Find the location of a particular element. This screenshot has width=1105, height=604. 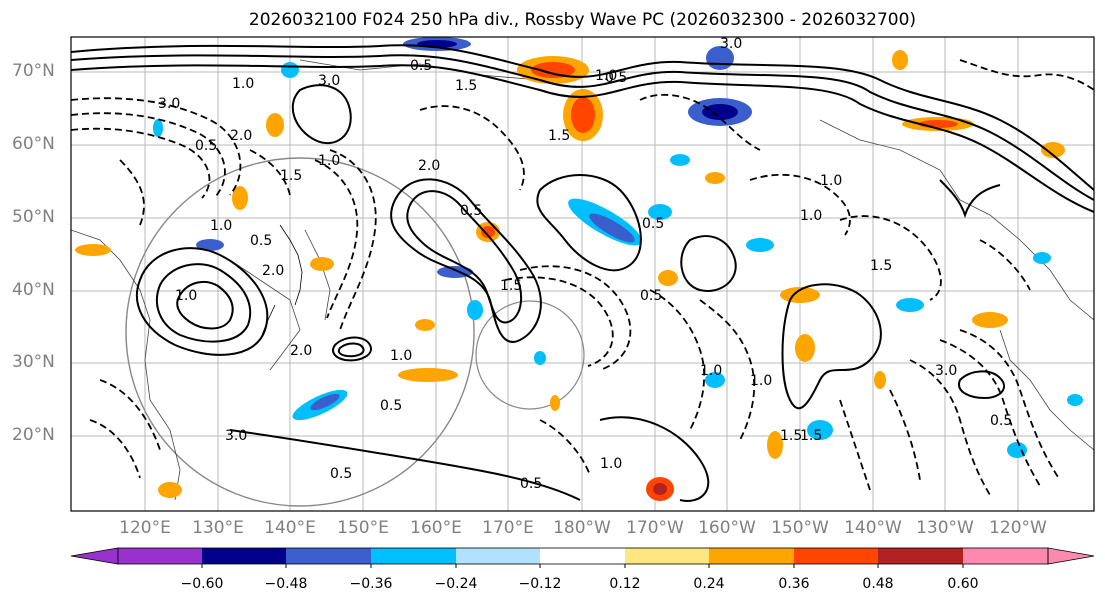

reference-circle-small is located at coordinates (530, 355).